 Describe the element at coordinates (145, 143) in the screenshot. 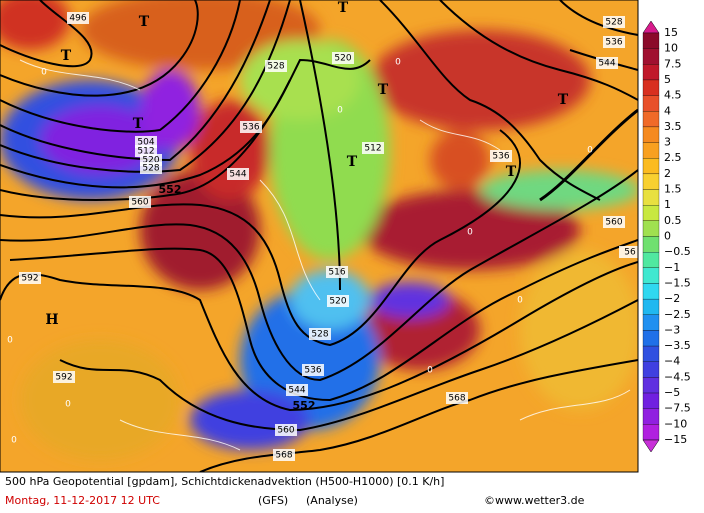

I see `contour-label-text: 504` at that location.